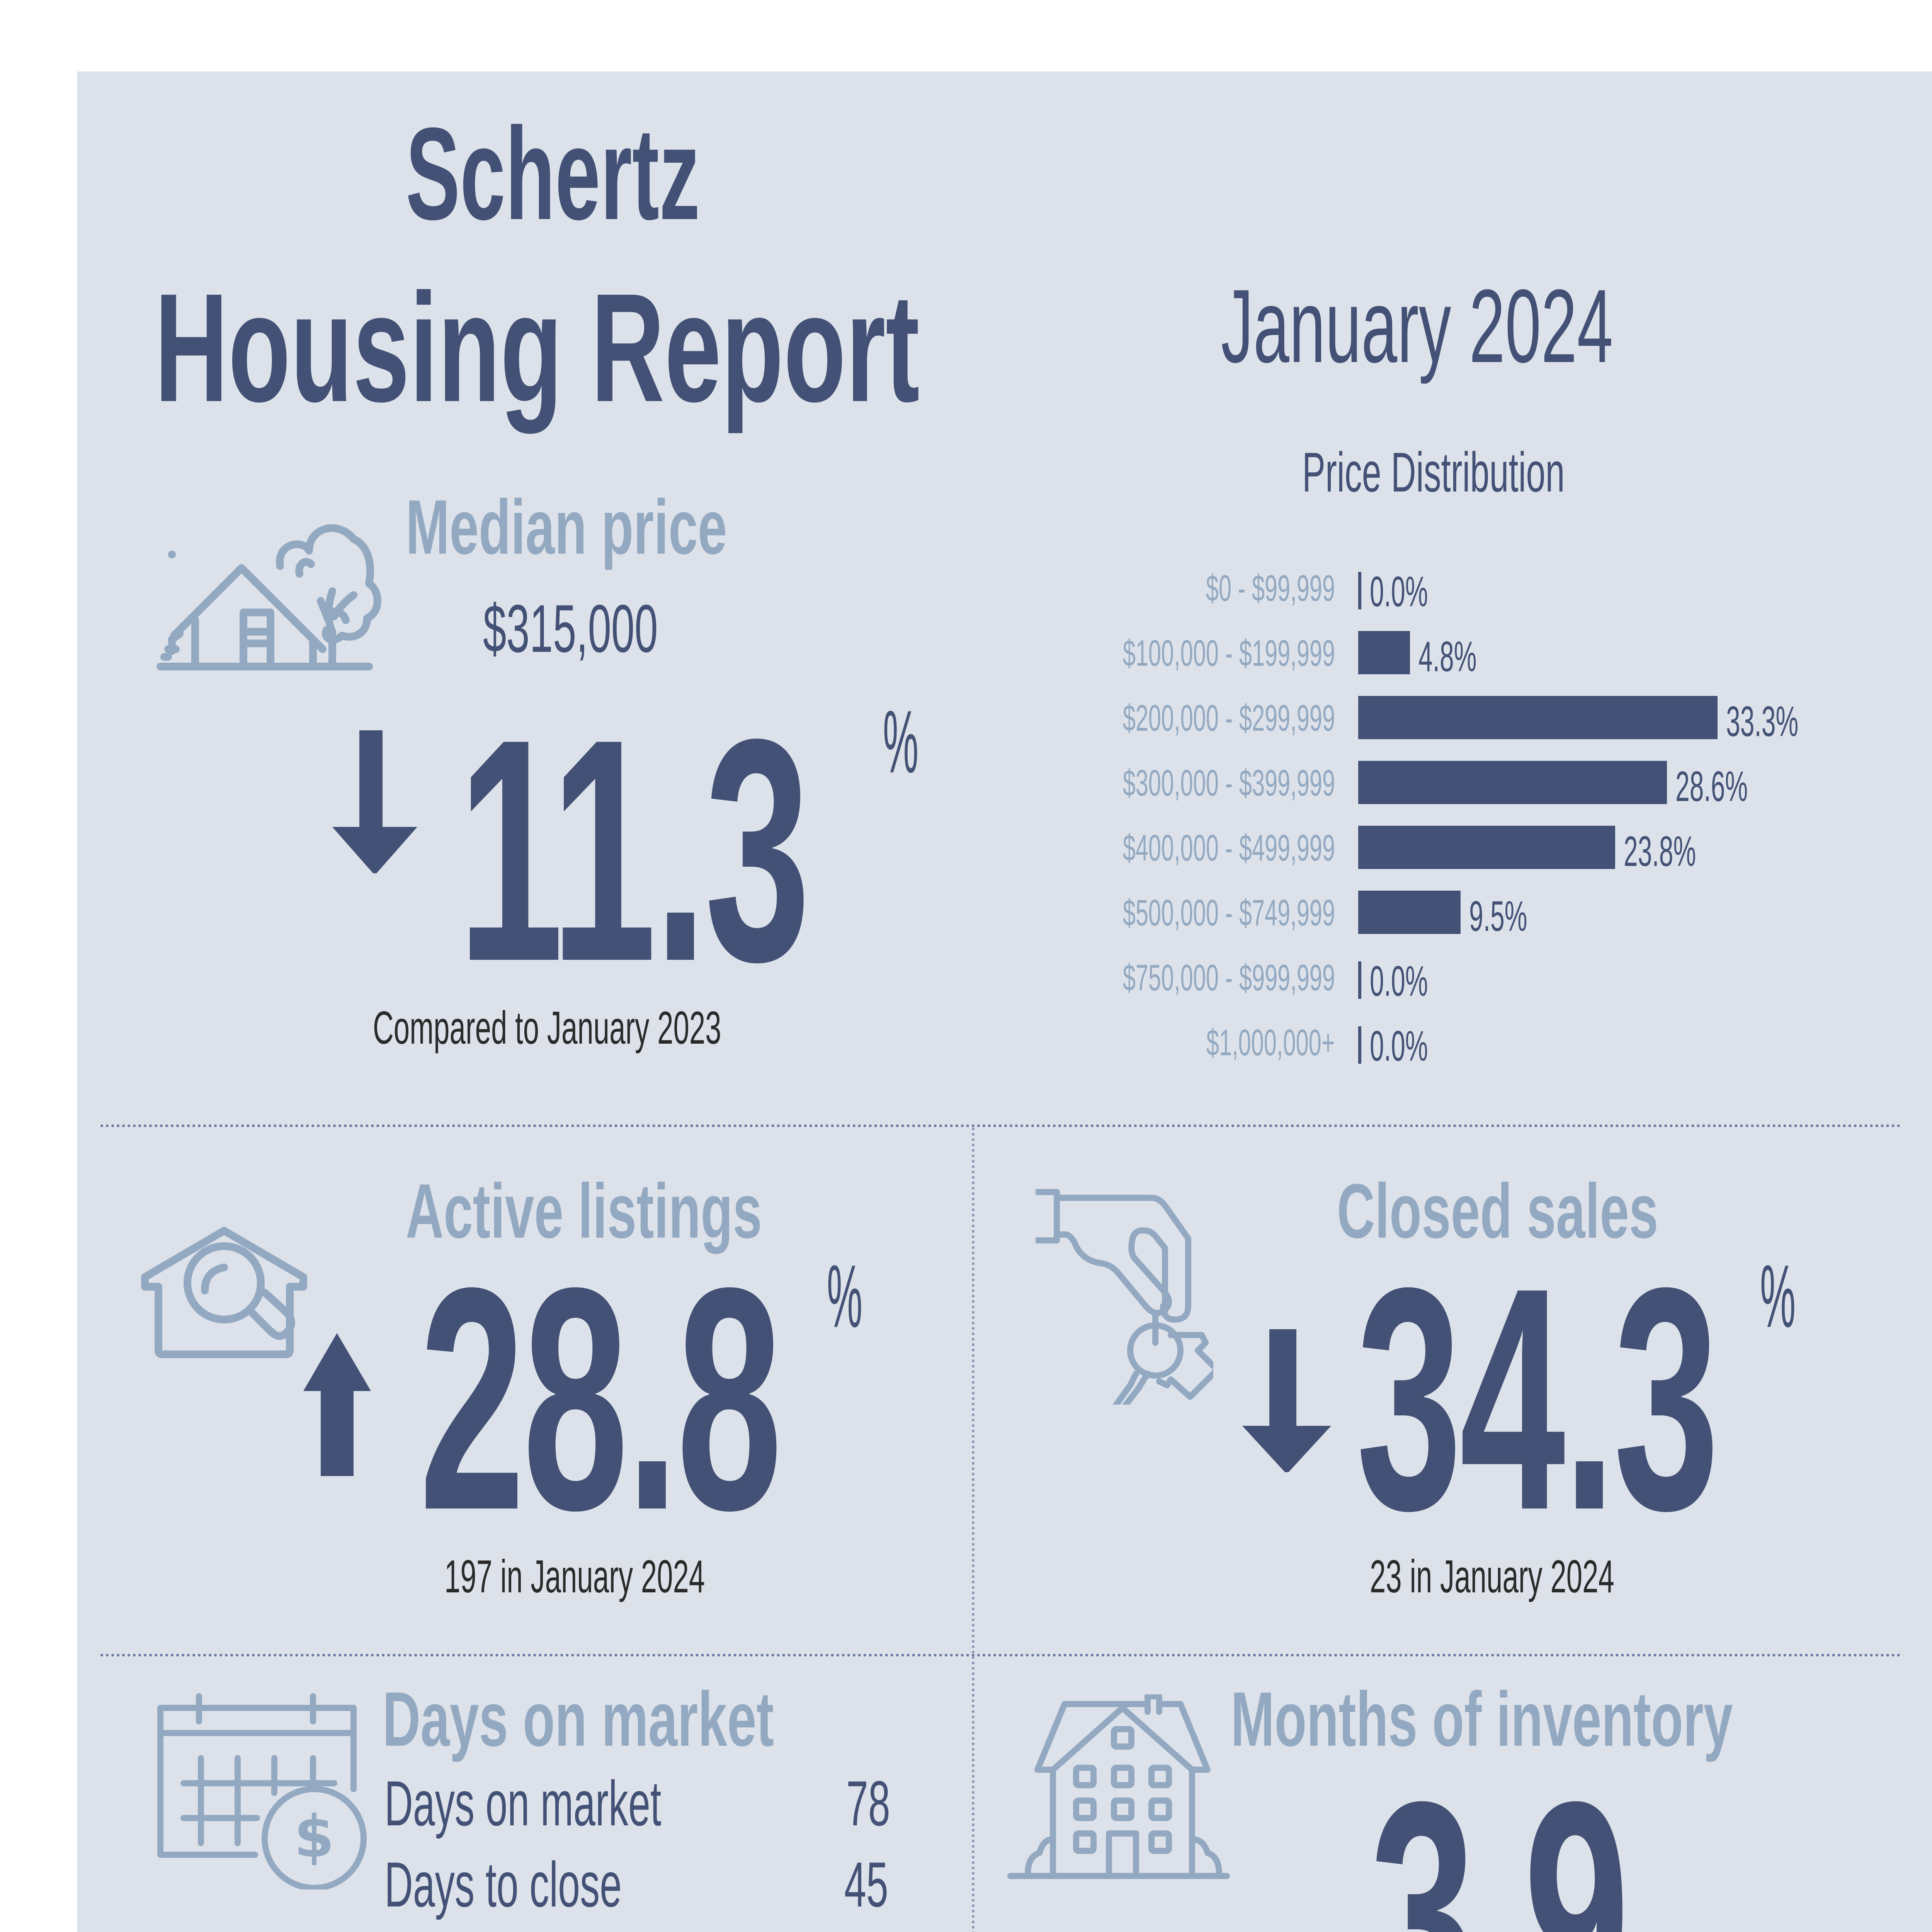  I want to click on median-price-value: $315,000, so click(624, 629).